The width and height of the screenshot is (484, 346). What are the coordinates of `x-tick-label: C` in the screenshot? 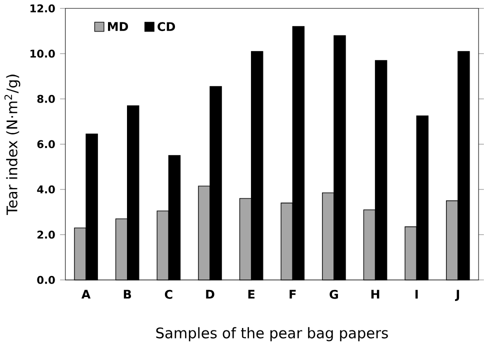 It's located at (168, 295).